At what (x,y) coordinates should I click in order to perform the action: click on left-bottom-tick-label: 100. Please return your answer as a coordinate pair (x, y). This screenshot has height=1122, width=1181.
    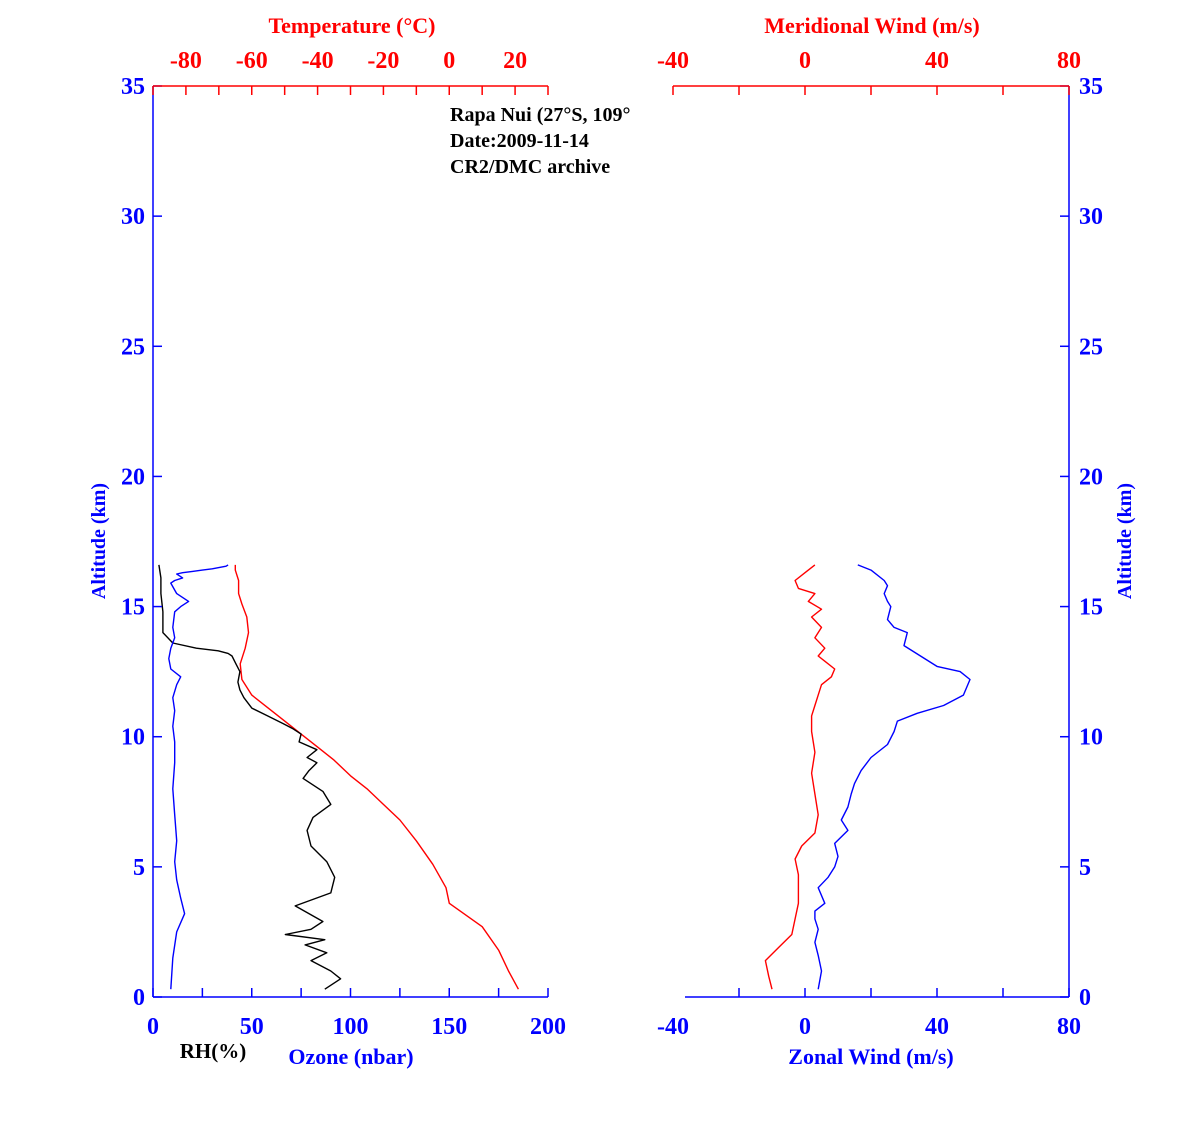
    Looking at the image, I should click on (351, 1027).